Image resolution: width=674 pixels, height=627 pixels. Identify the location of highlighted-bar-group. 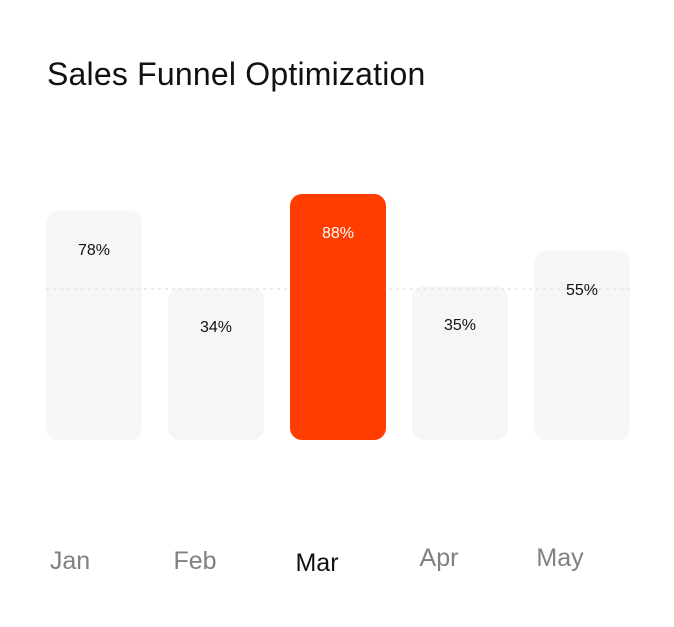
(338, 317).